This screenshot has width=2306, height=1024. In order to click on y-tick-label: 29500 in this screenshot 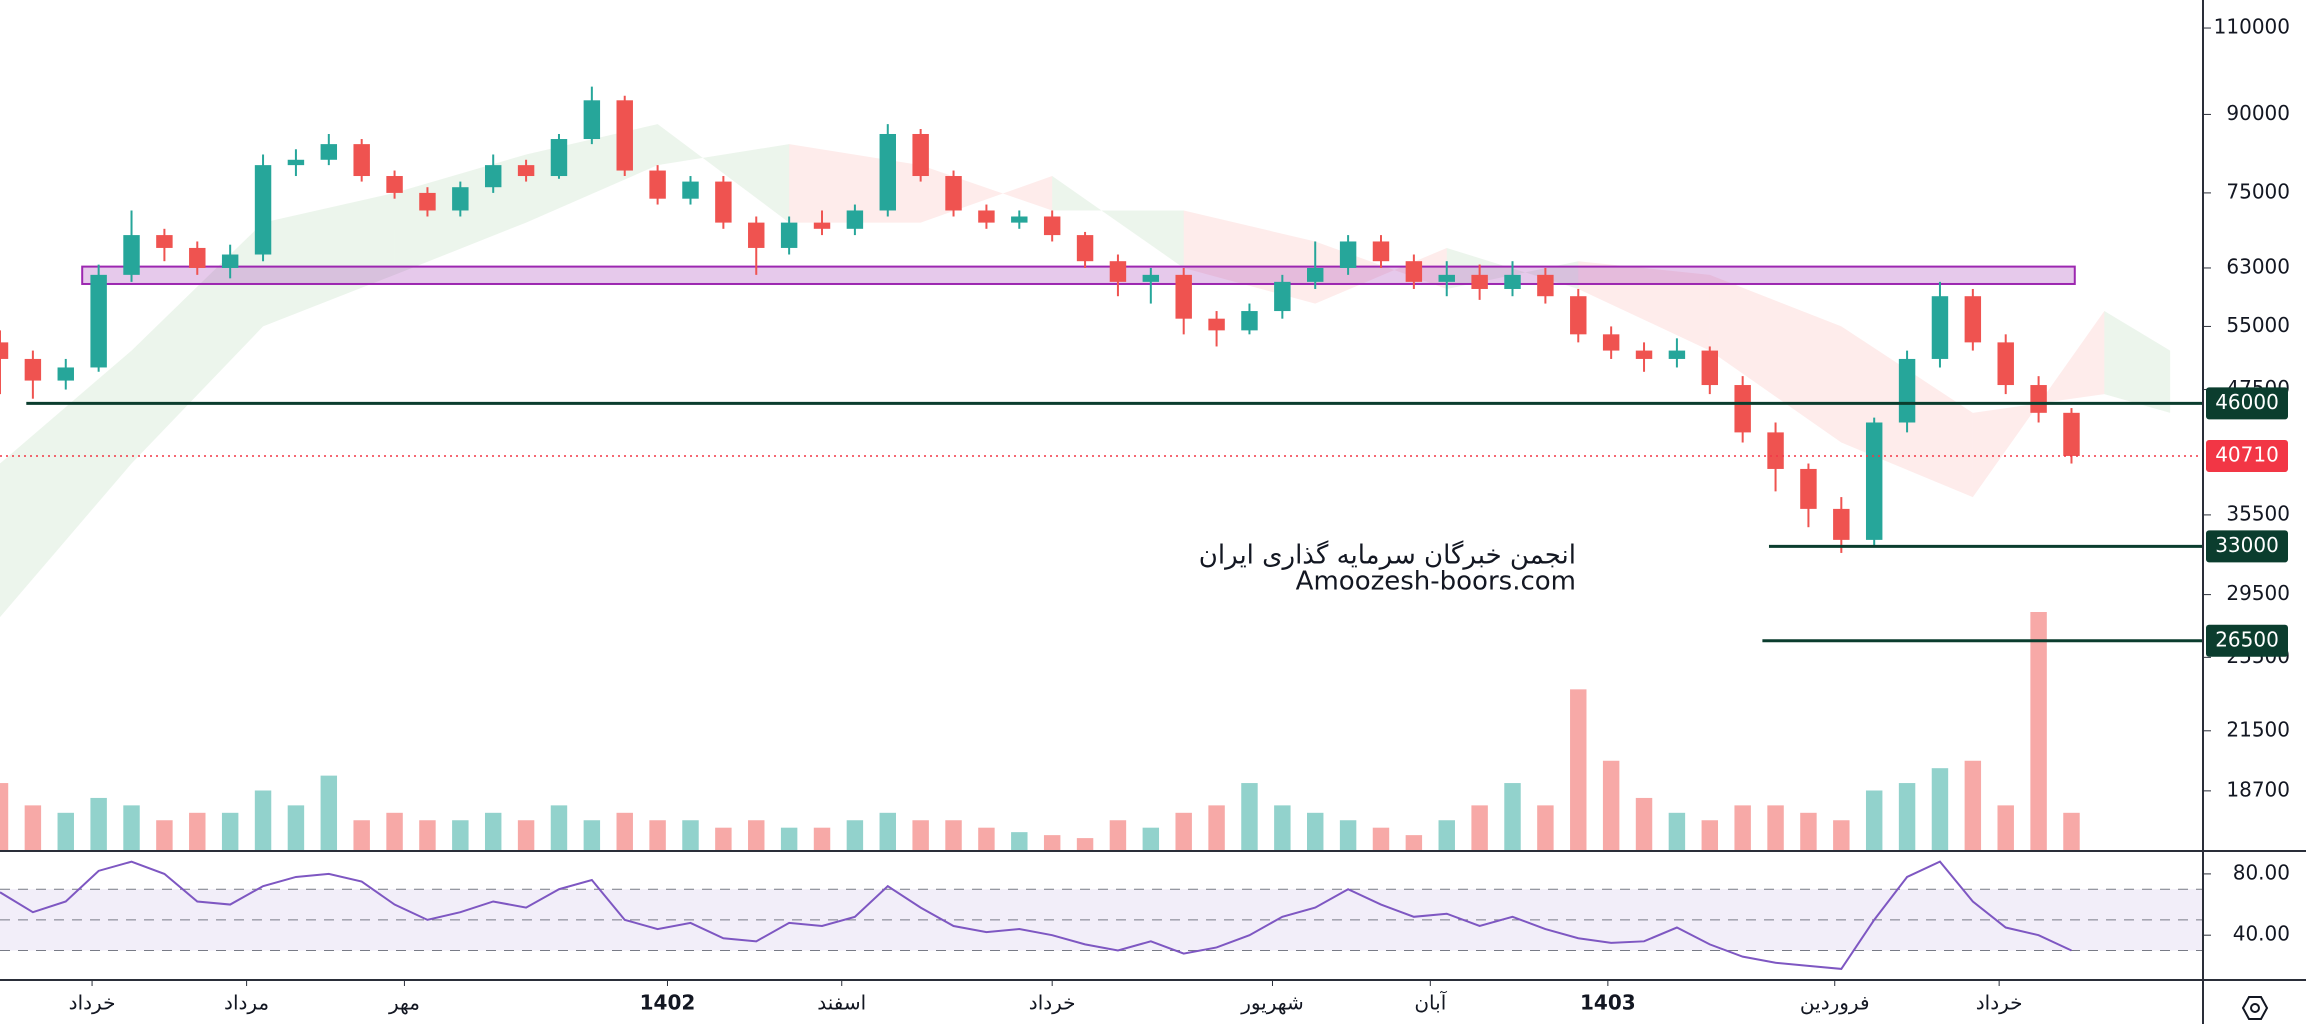, I will do `click(2258, 593)`.